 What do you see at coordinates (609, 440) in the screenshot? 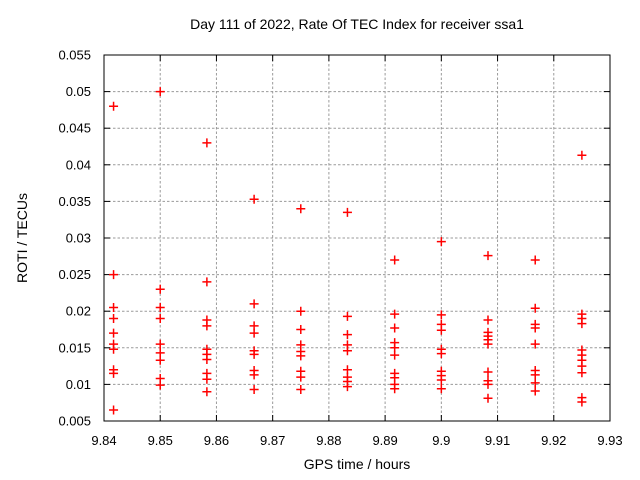
I see `x-tick-label: 9.93` at bounding box center [609, 440].